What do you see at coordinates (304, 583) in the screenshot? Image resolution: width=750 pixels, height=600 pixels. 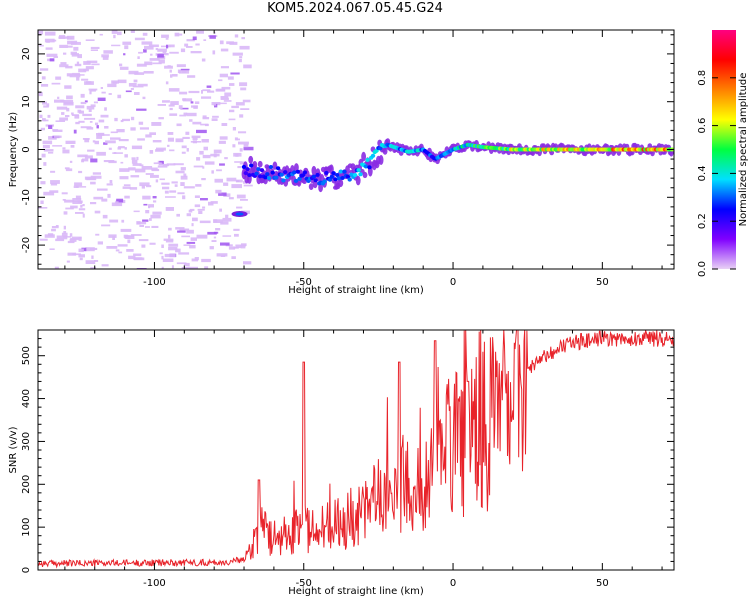 I see `x-tick-label: -50` at bounding box center [304, 583].